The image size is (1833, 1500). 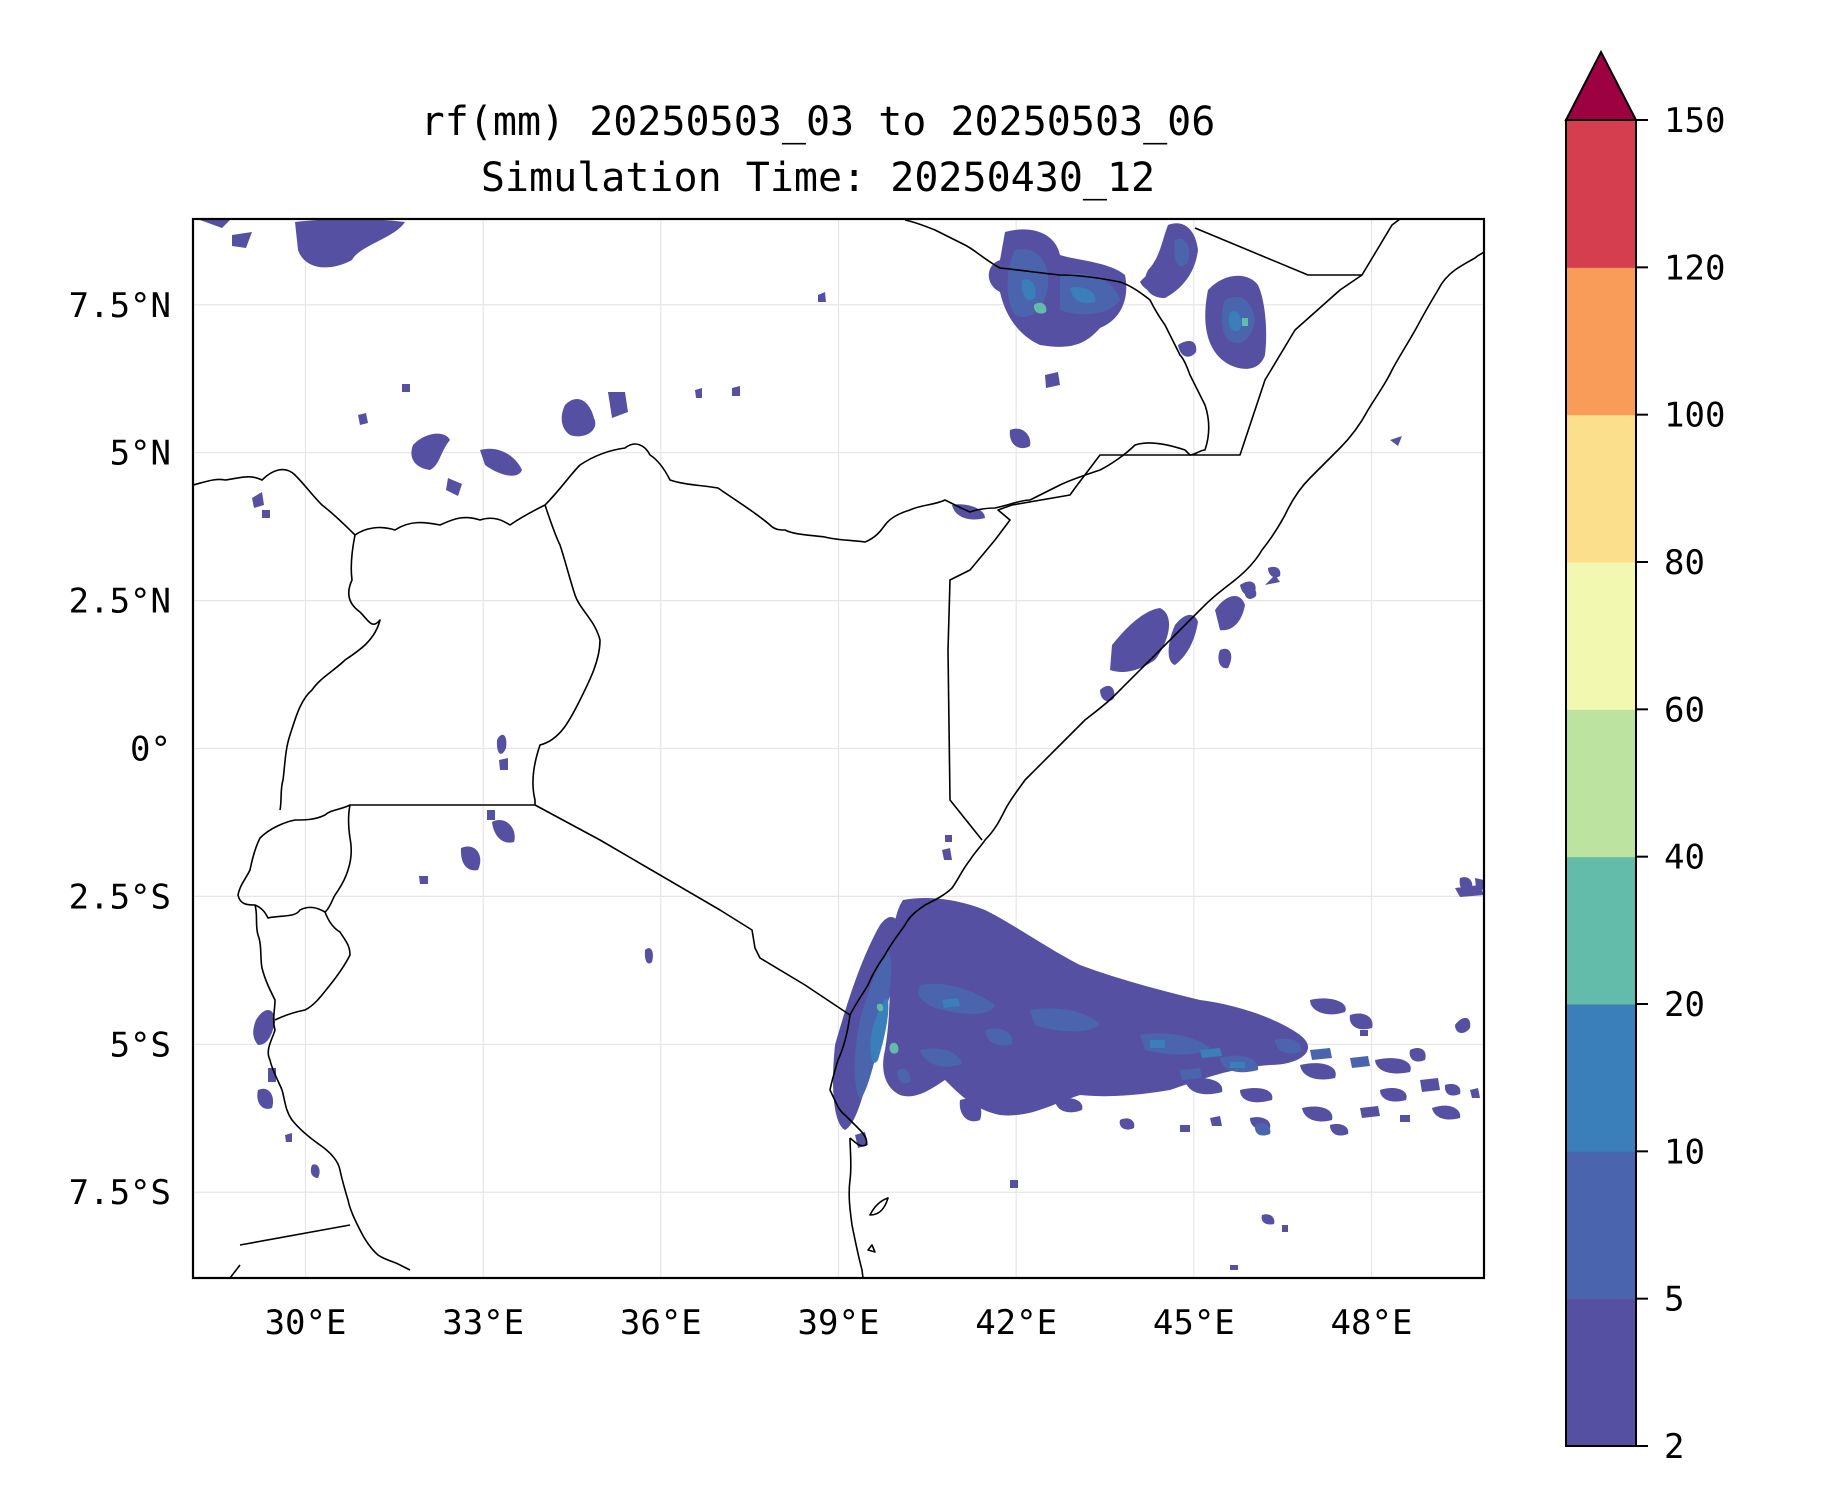 I want to click on colorbar-tick-label: 40, so click(x=1684, y=858).